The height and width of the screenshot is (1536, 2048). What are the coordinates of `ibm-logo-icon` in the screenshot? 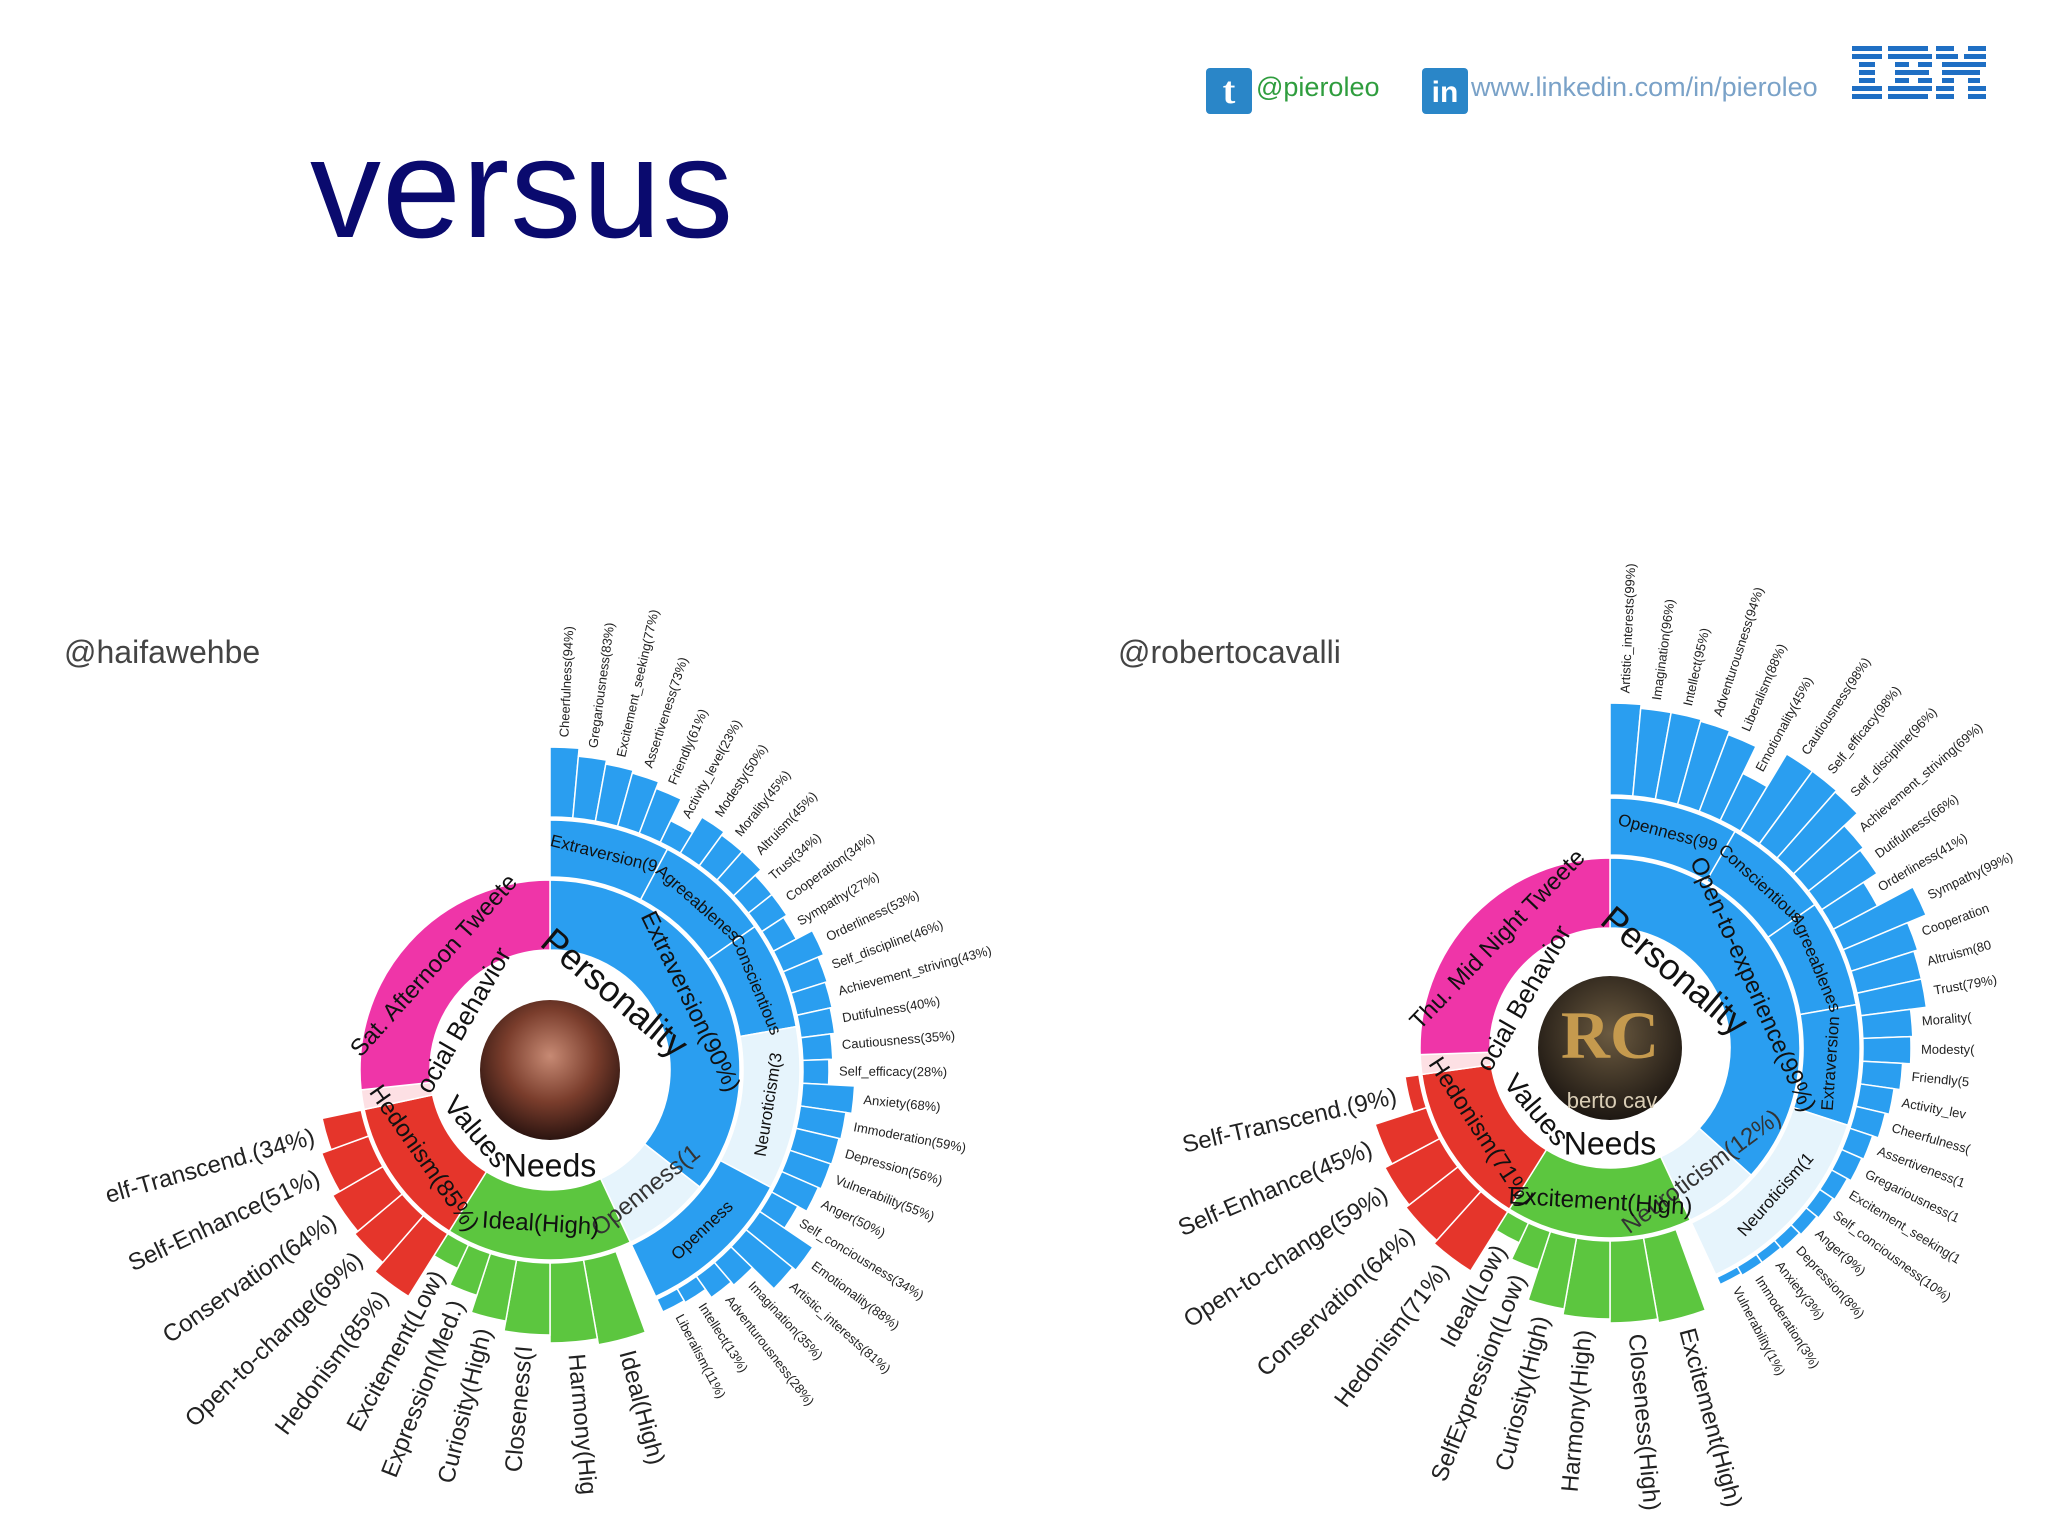 It's located at (1919, 72).